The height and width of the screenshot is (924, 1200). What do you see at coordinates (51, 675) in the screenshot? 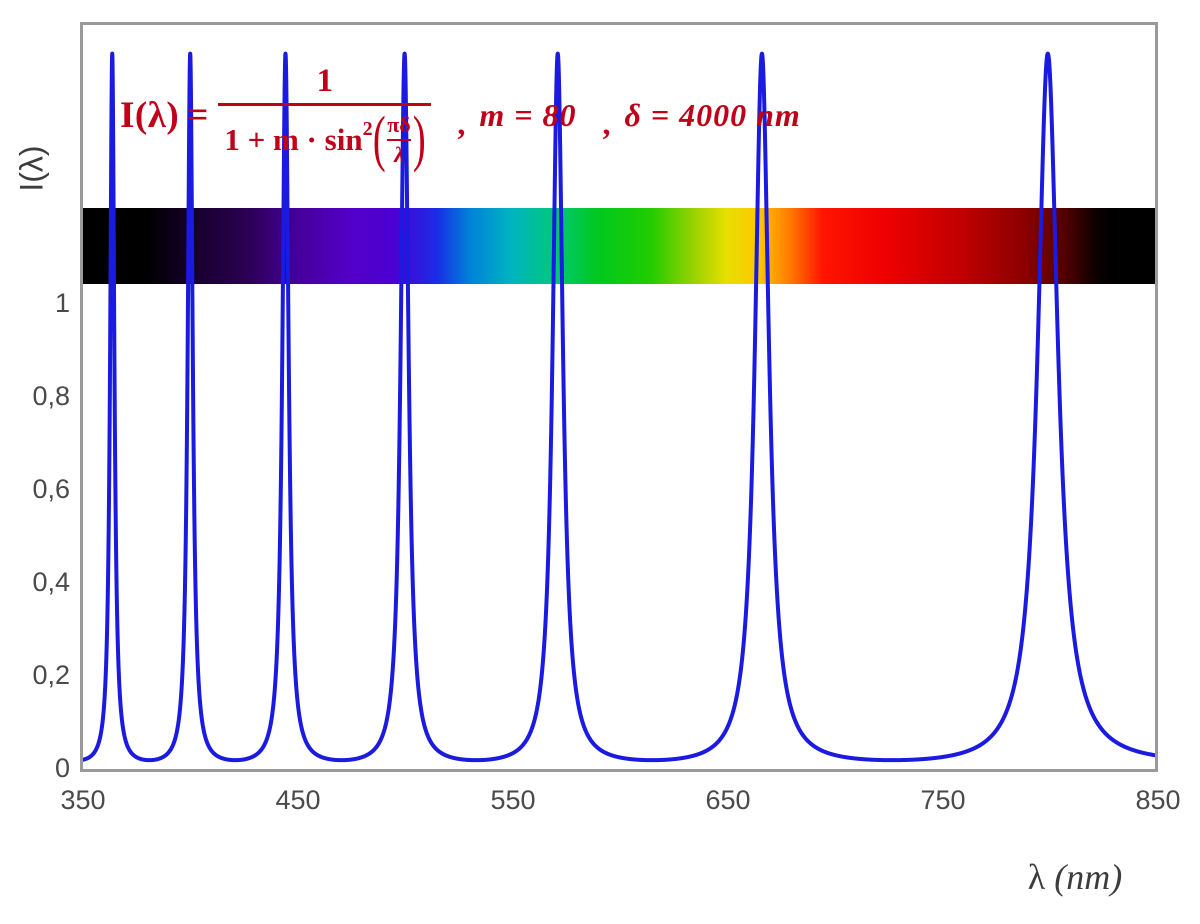
I see `y-tick-02: 0,2` at bounding box center [51, 675].